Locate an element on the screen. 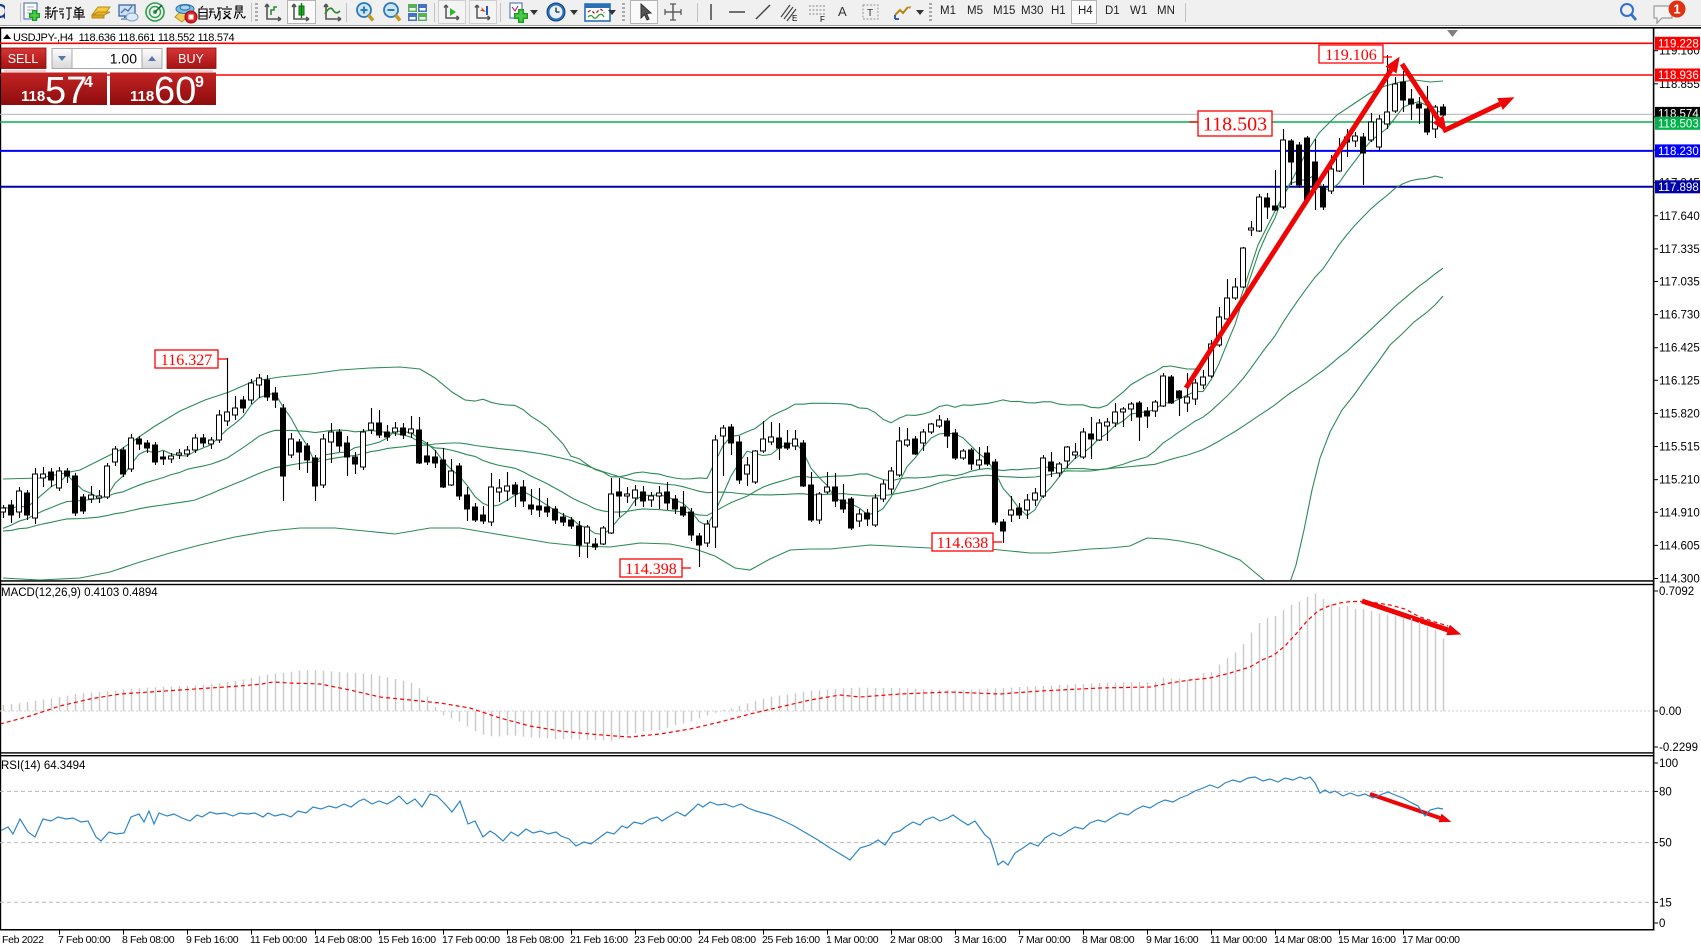 This screenshot has width=1701, height=945. svg-text: 9 Mar 16:00 is located at coordinates (1172, 939).